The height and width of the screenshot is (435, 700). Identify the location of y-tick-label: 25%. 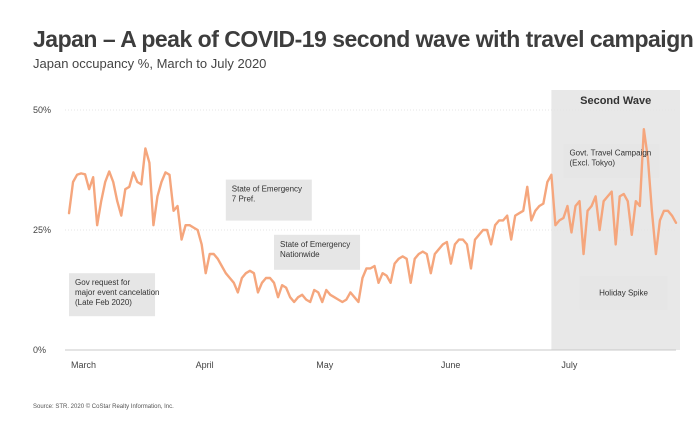
(42, 230).